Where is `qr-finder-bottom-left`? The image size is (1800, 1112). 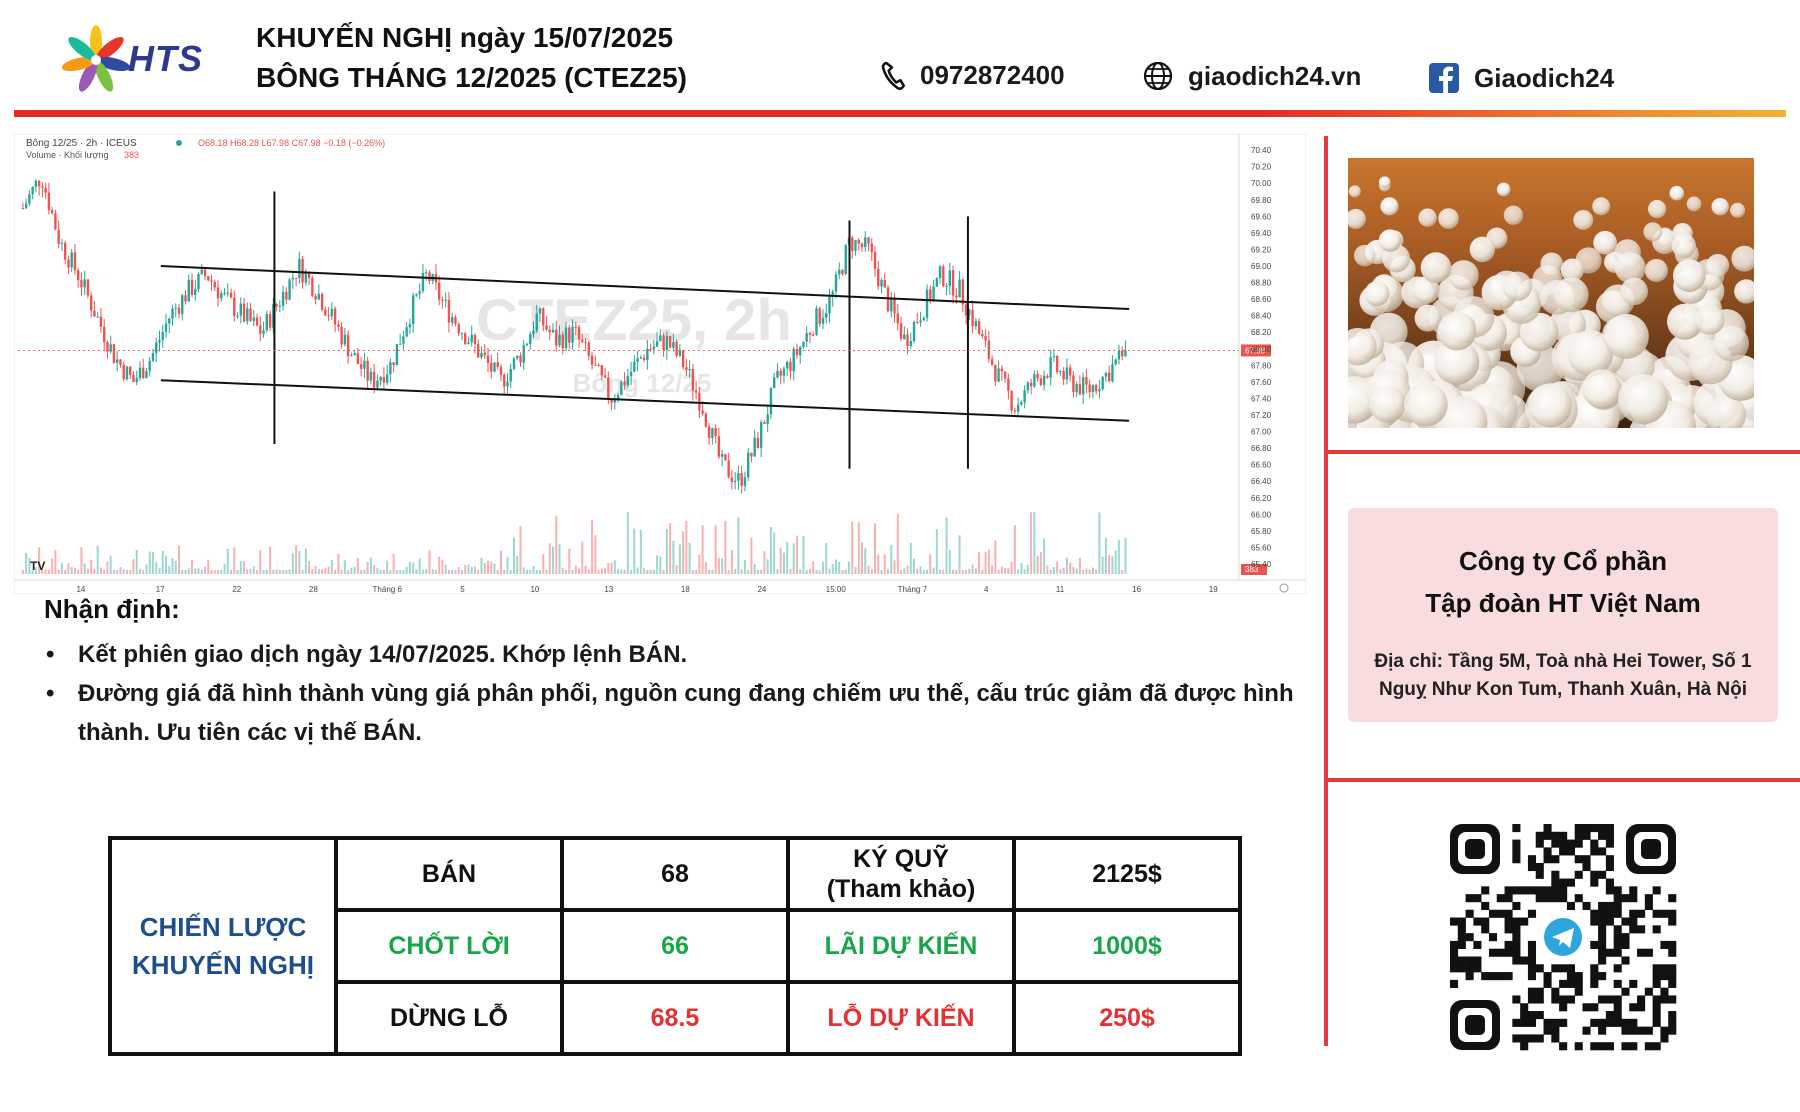 qr-finder-bottom-left is located at coordinates (1475, 1025).